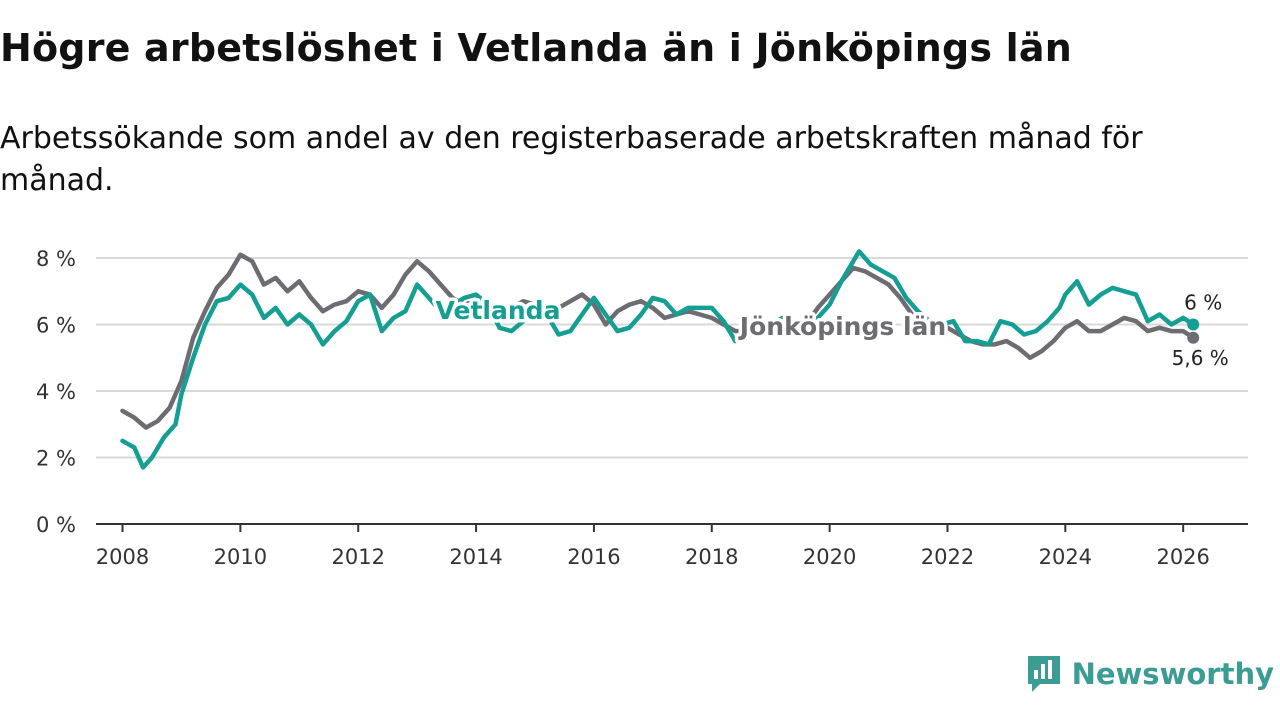 The height and width of the screenshot is (720, 1280). I want to click on x-tick-label: 2014, so click(475, 557).